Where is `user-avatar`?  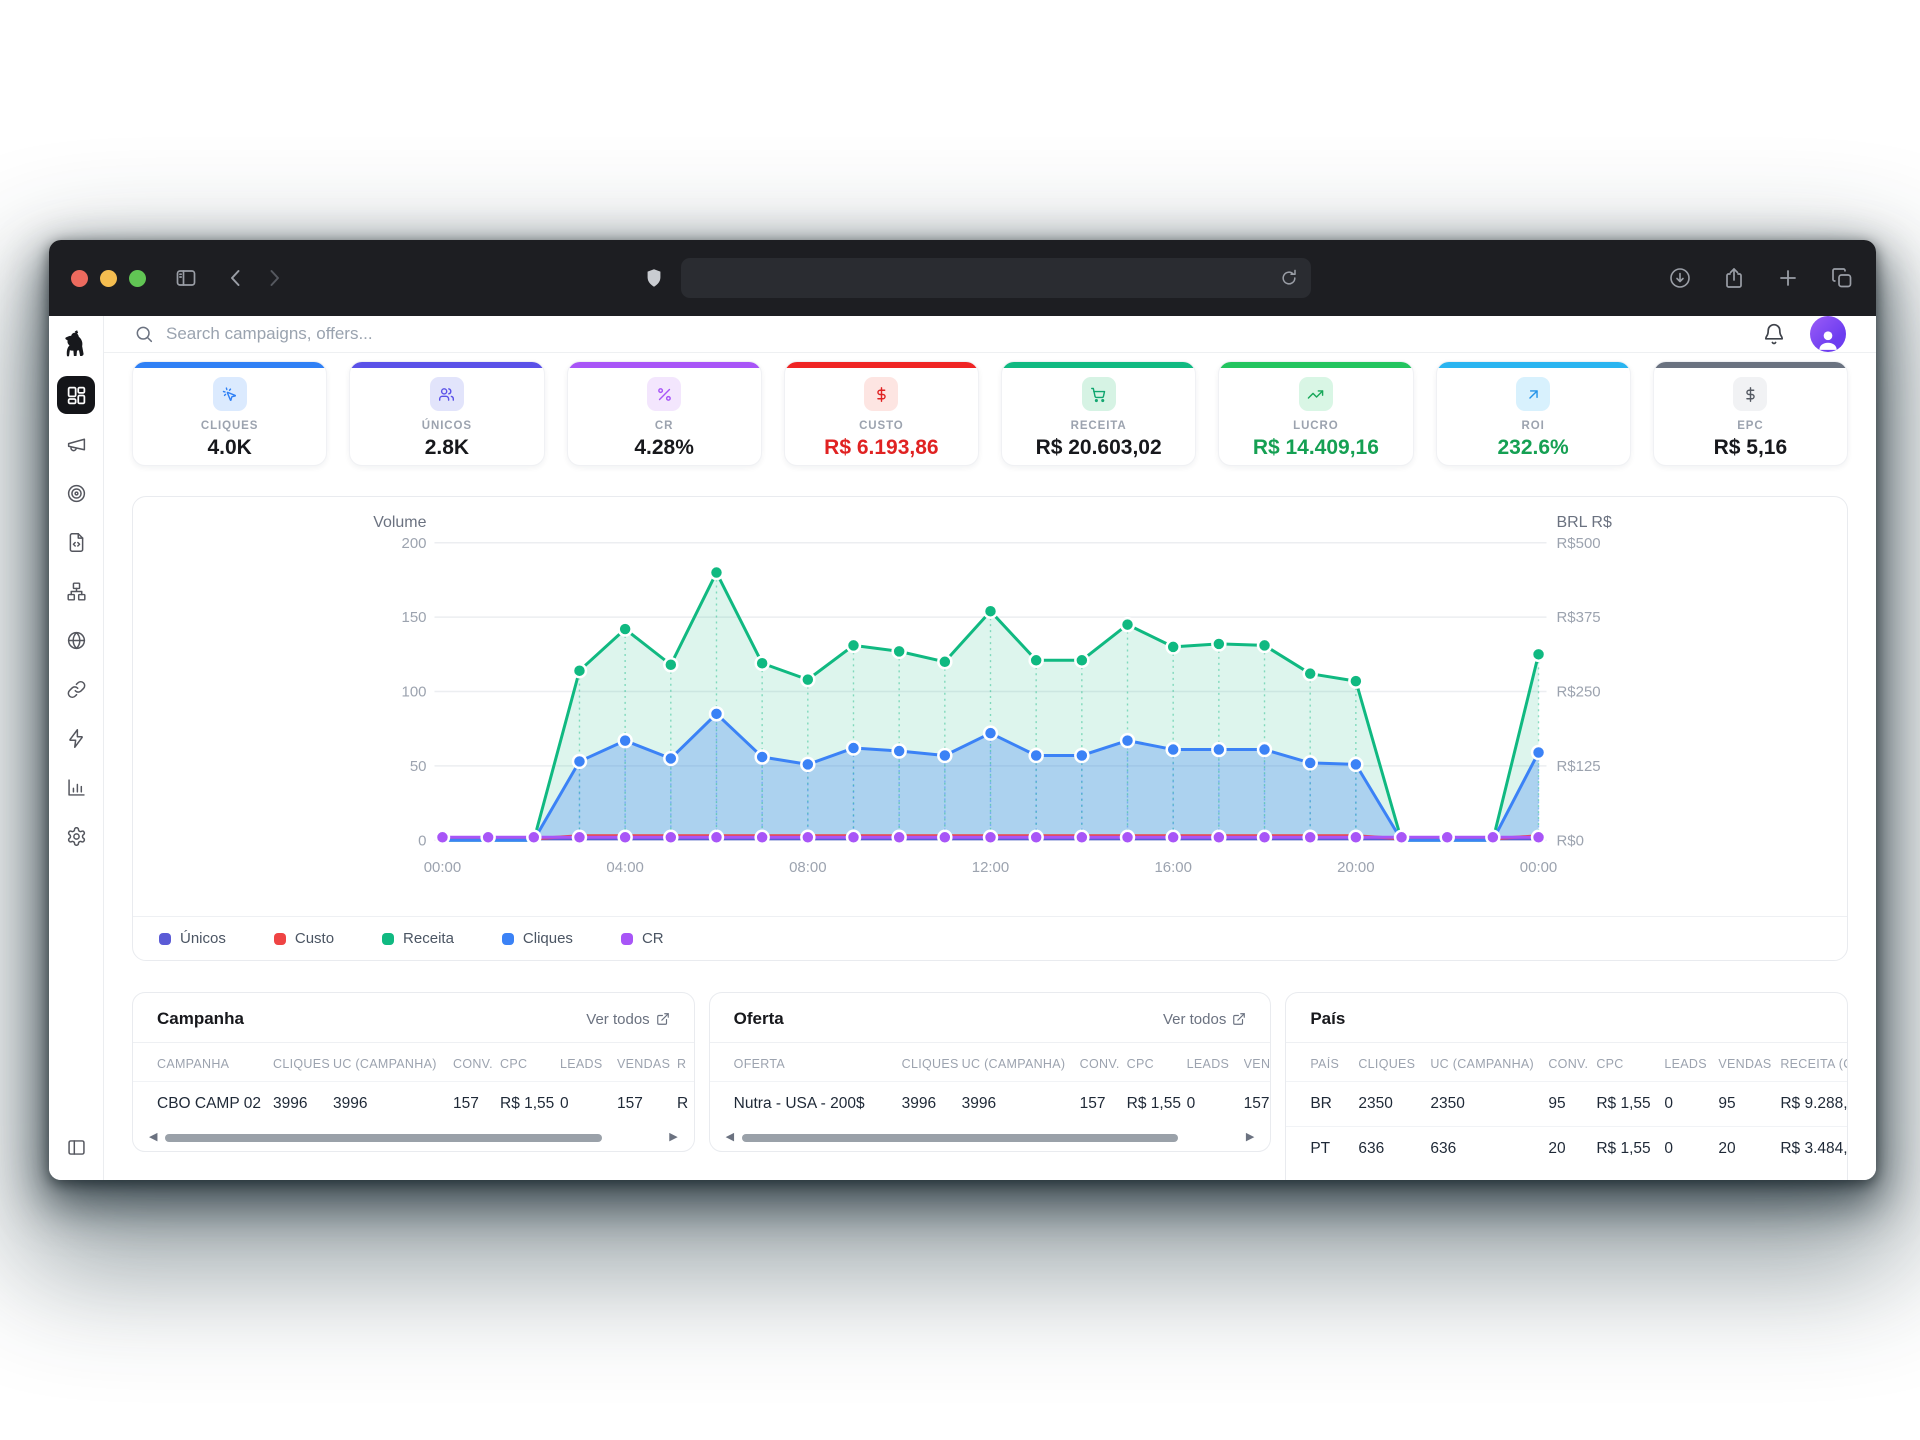 user-avatar is located at coordinates (1828, 334).